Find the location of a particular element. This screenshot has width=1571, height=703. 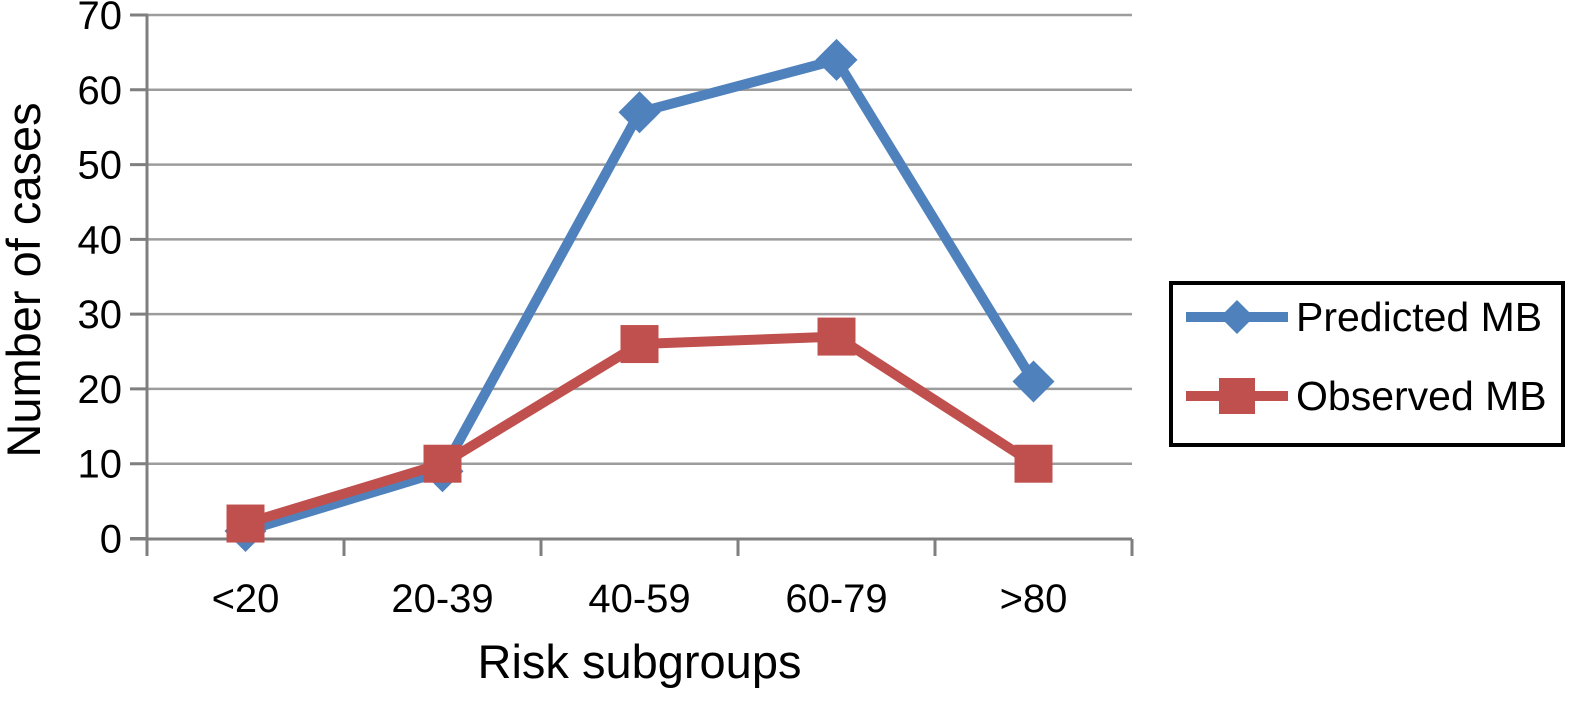

y-tick-label: 50 is located at coordinates (100, 166).